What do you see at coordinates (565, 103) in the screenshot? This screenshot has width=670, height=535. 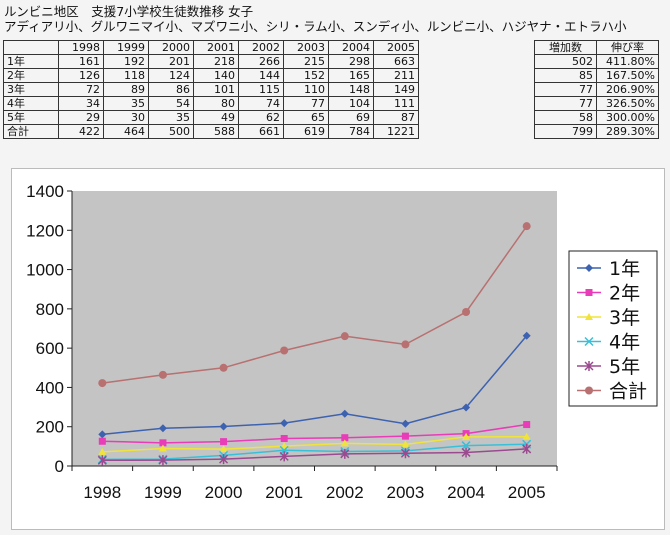 I see `increase-cell: 77` at bounding box center [565, 103].